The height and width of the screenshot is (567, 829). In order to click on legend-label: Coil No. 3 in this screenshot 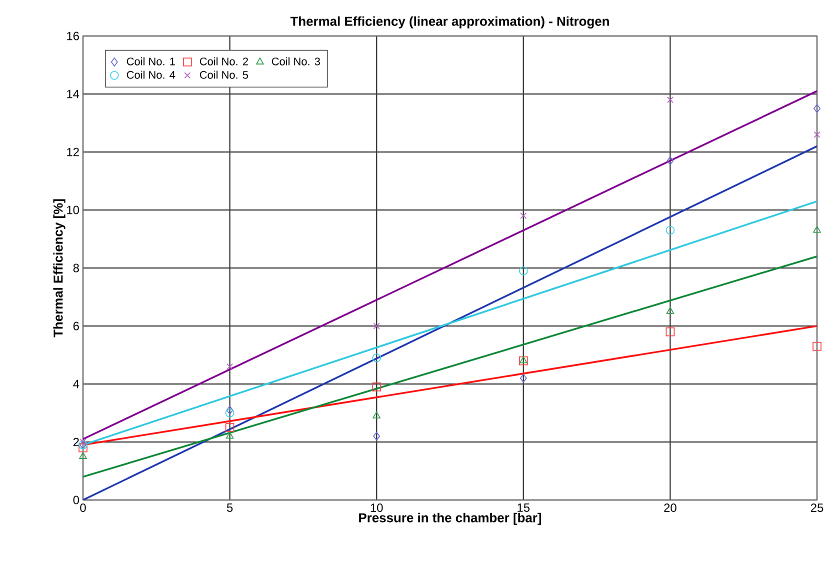, I will do `click(296, 61)`.